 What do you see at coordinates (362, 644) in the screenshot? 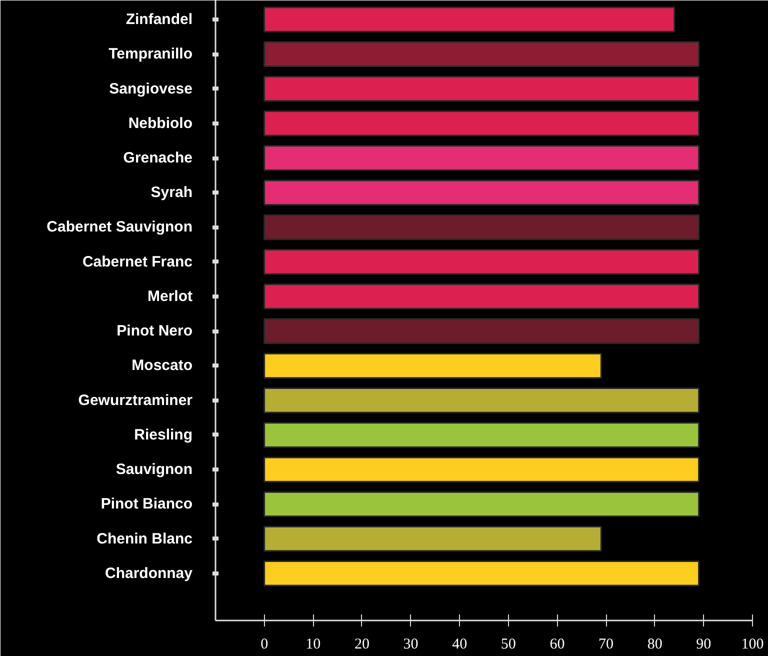
I see `x-tick-label: 20` at bounding box center [362, 644].